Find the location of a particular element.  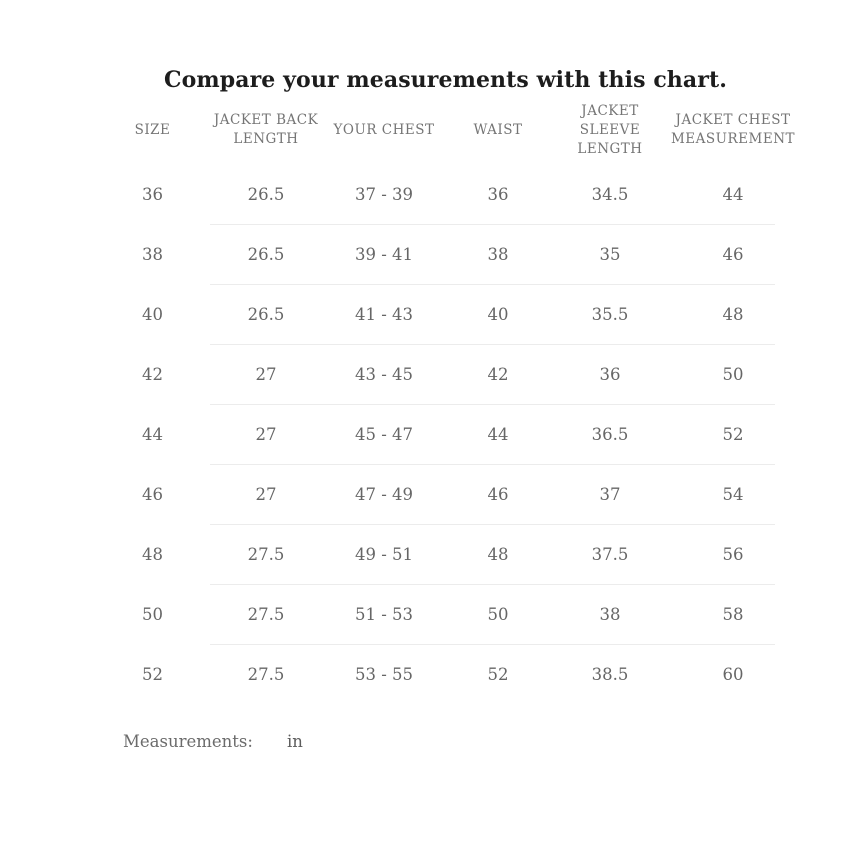

column-header-size: SIZE is located at coordinates (152, 130).